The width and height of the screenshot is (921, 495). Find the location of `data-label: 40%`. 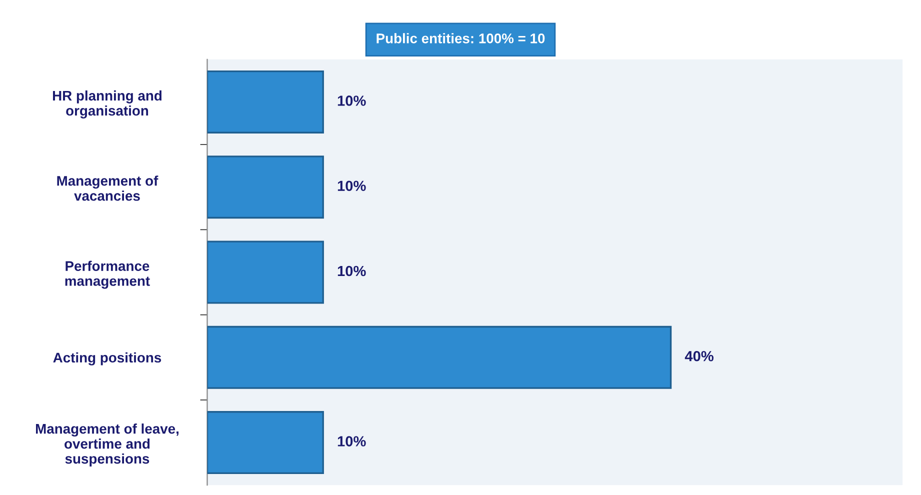

data-label: 40% is located at coordinates (699, 356).